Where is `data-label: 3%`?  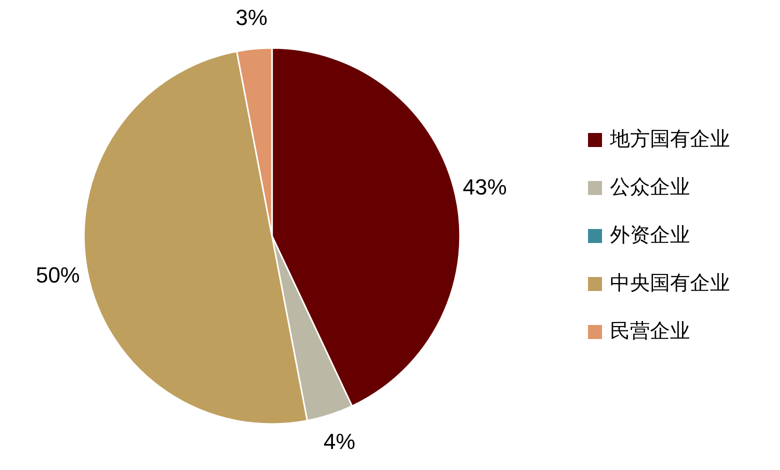 data-label: 3% is located at coordinates (252, 17).